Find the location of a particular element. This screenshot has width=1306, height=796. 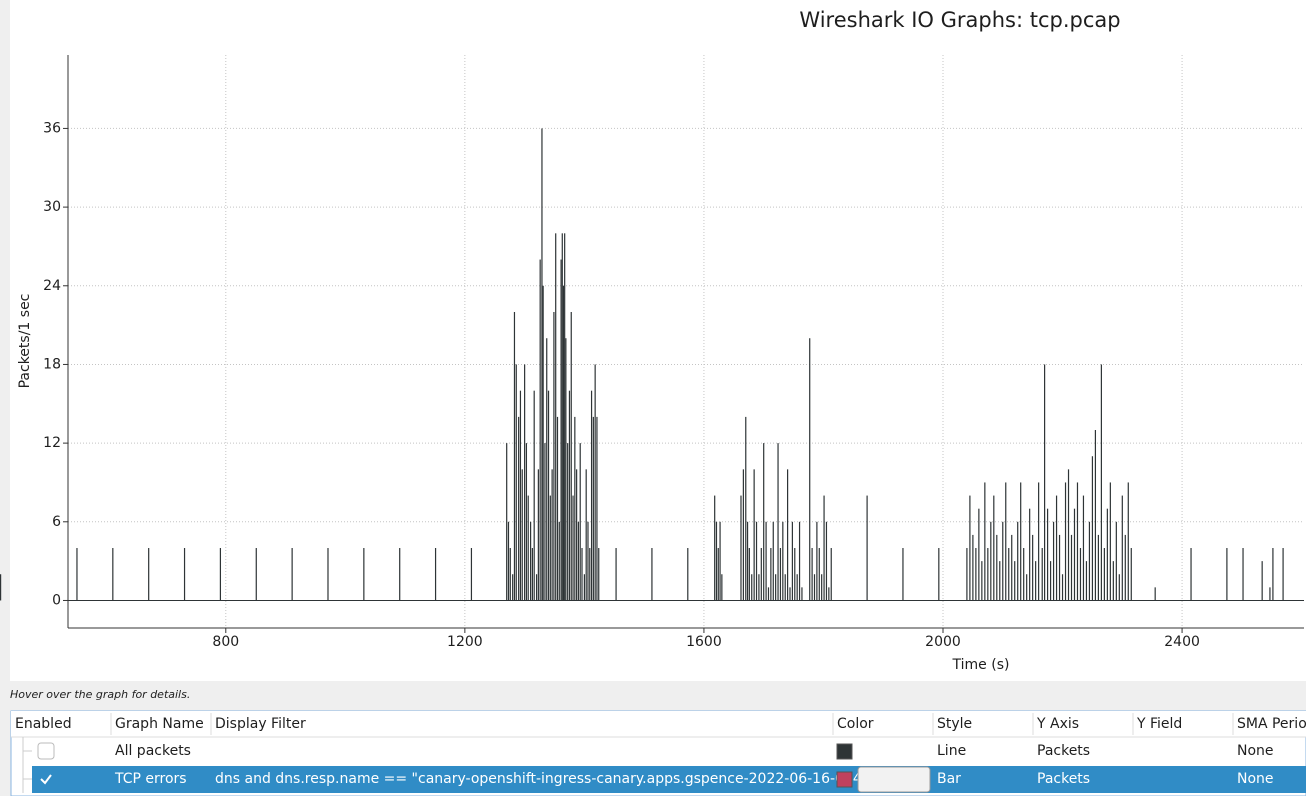

y-tick-label: 6 is located at coordinates (56, 522).